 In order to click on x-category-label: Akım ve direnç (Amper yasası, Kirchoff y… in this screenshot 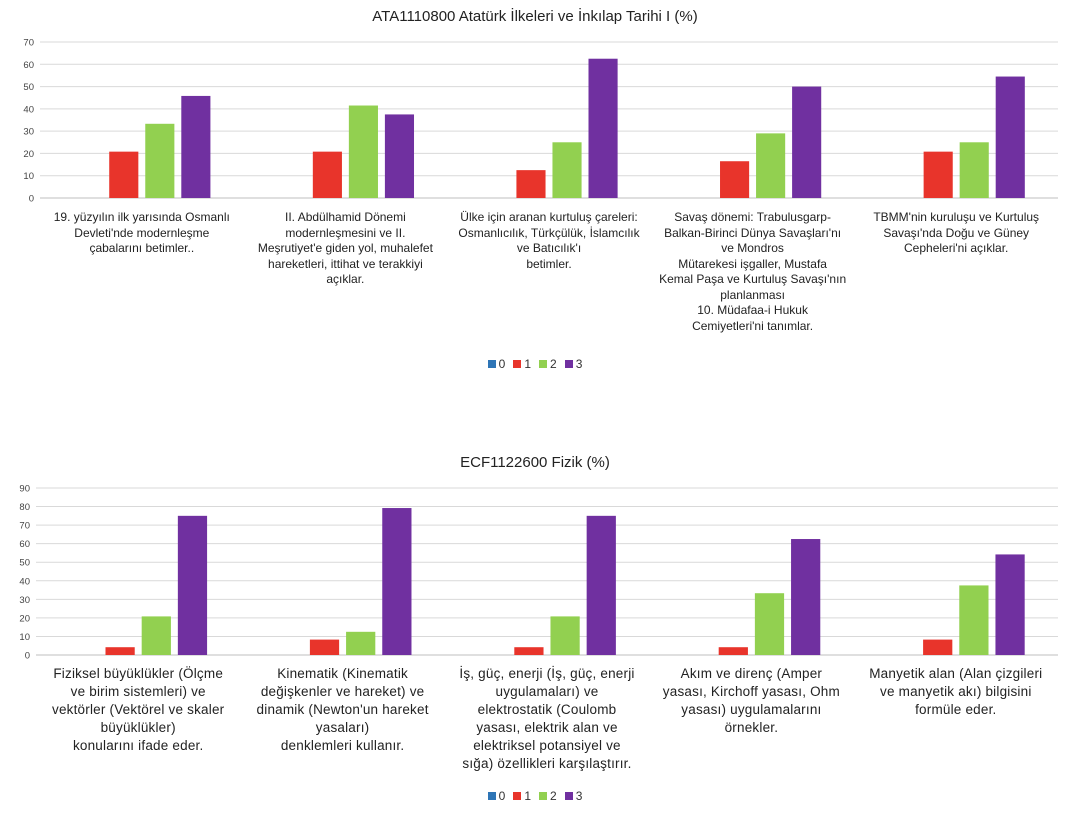, I will do `click(751, 700)`.